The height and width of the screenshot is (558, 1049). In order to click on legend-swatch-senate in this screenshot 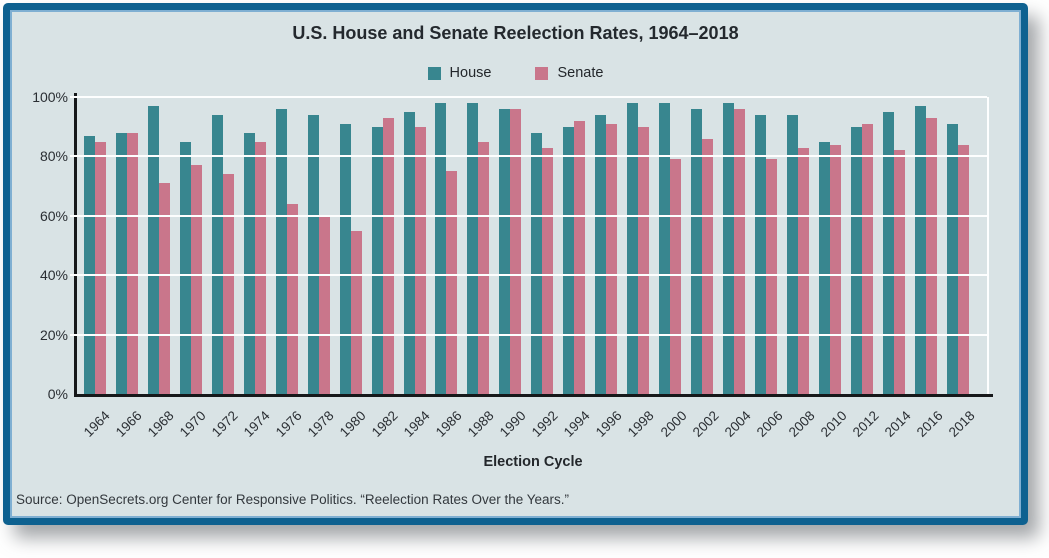, I will do `click(542, 73)`.